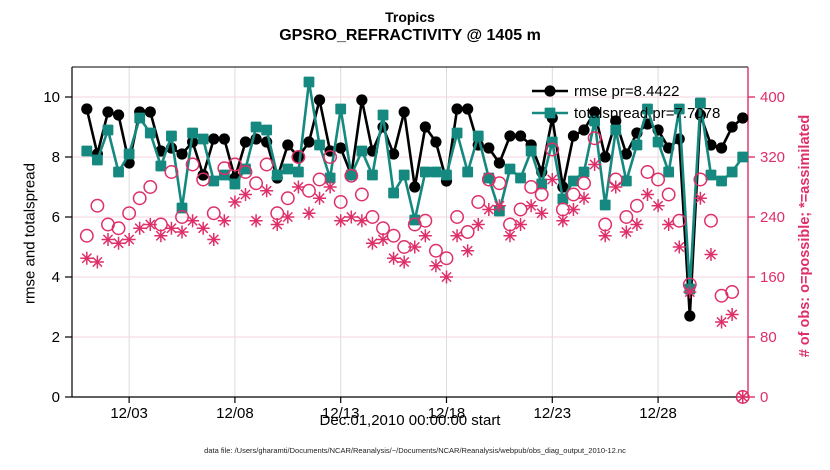  I want to click on x-tick-label: 12/28, so click(658, 413).